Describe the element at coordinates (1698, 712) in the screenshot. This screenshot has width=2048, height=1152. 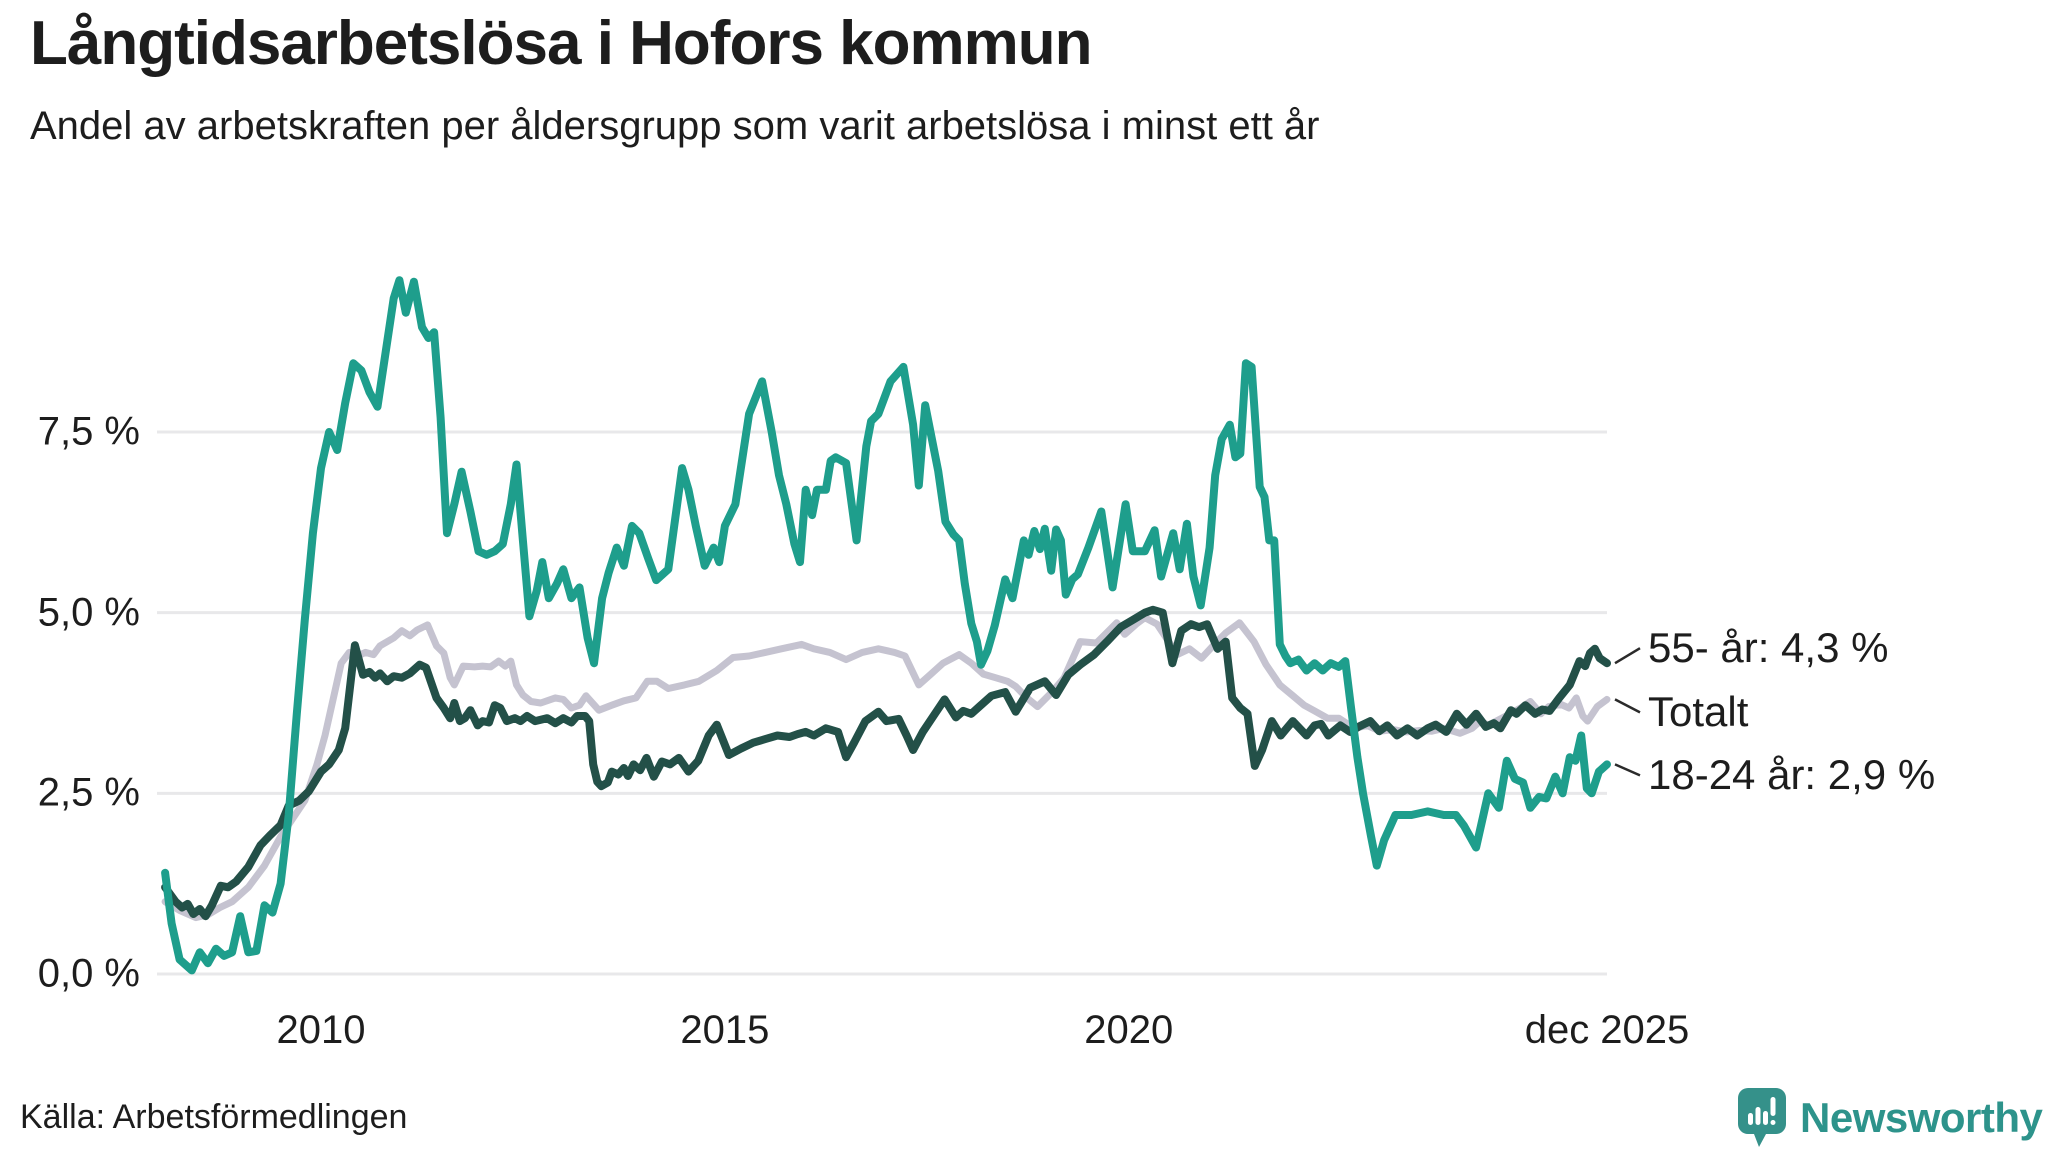
I see `end-label-totalt: Totalt` at that location.